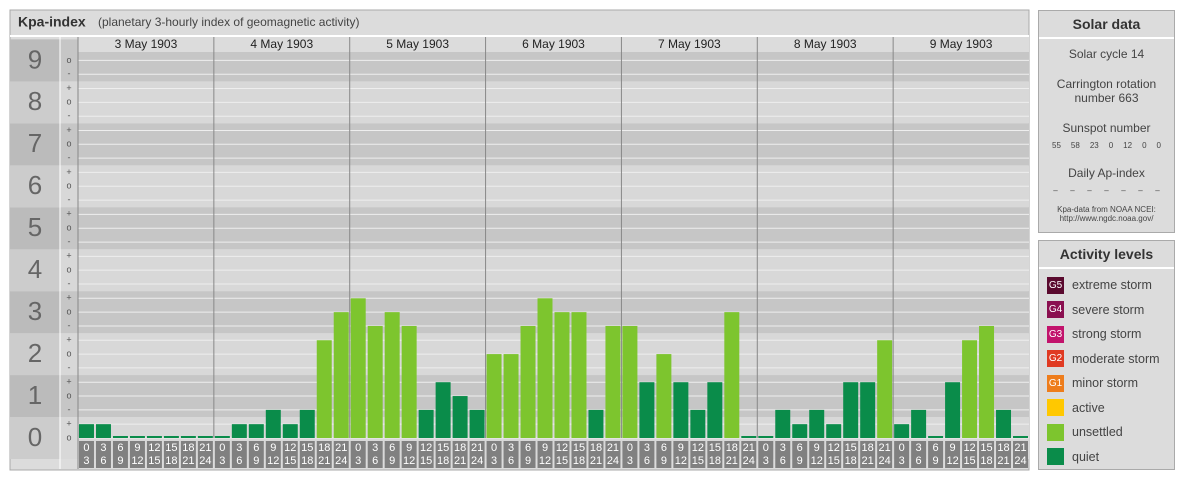  Describe the element at coordinates (1055, 310) in the screenshot. I see `legend-swatch: G4` at that location.